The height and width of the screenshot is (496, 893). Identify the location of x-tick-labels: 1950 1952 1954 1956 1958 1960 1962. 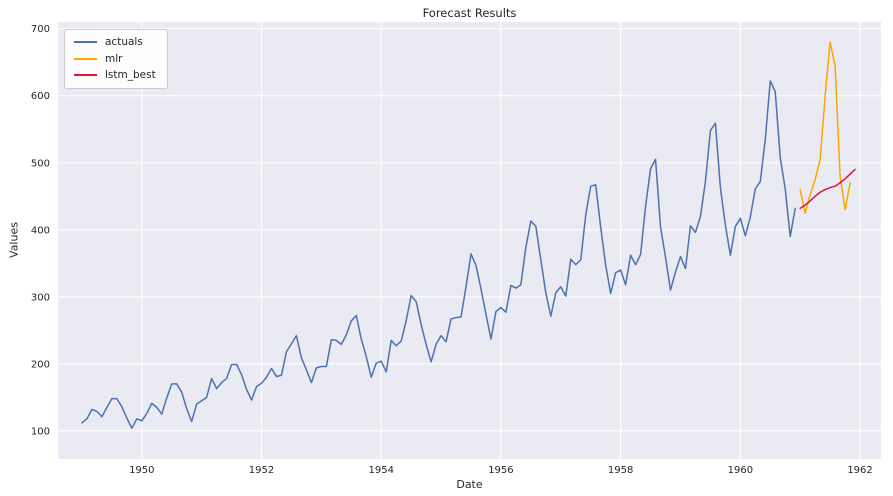
(501, 470).